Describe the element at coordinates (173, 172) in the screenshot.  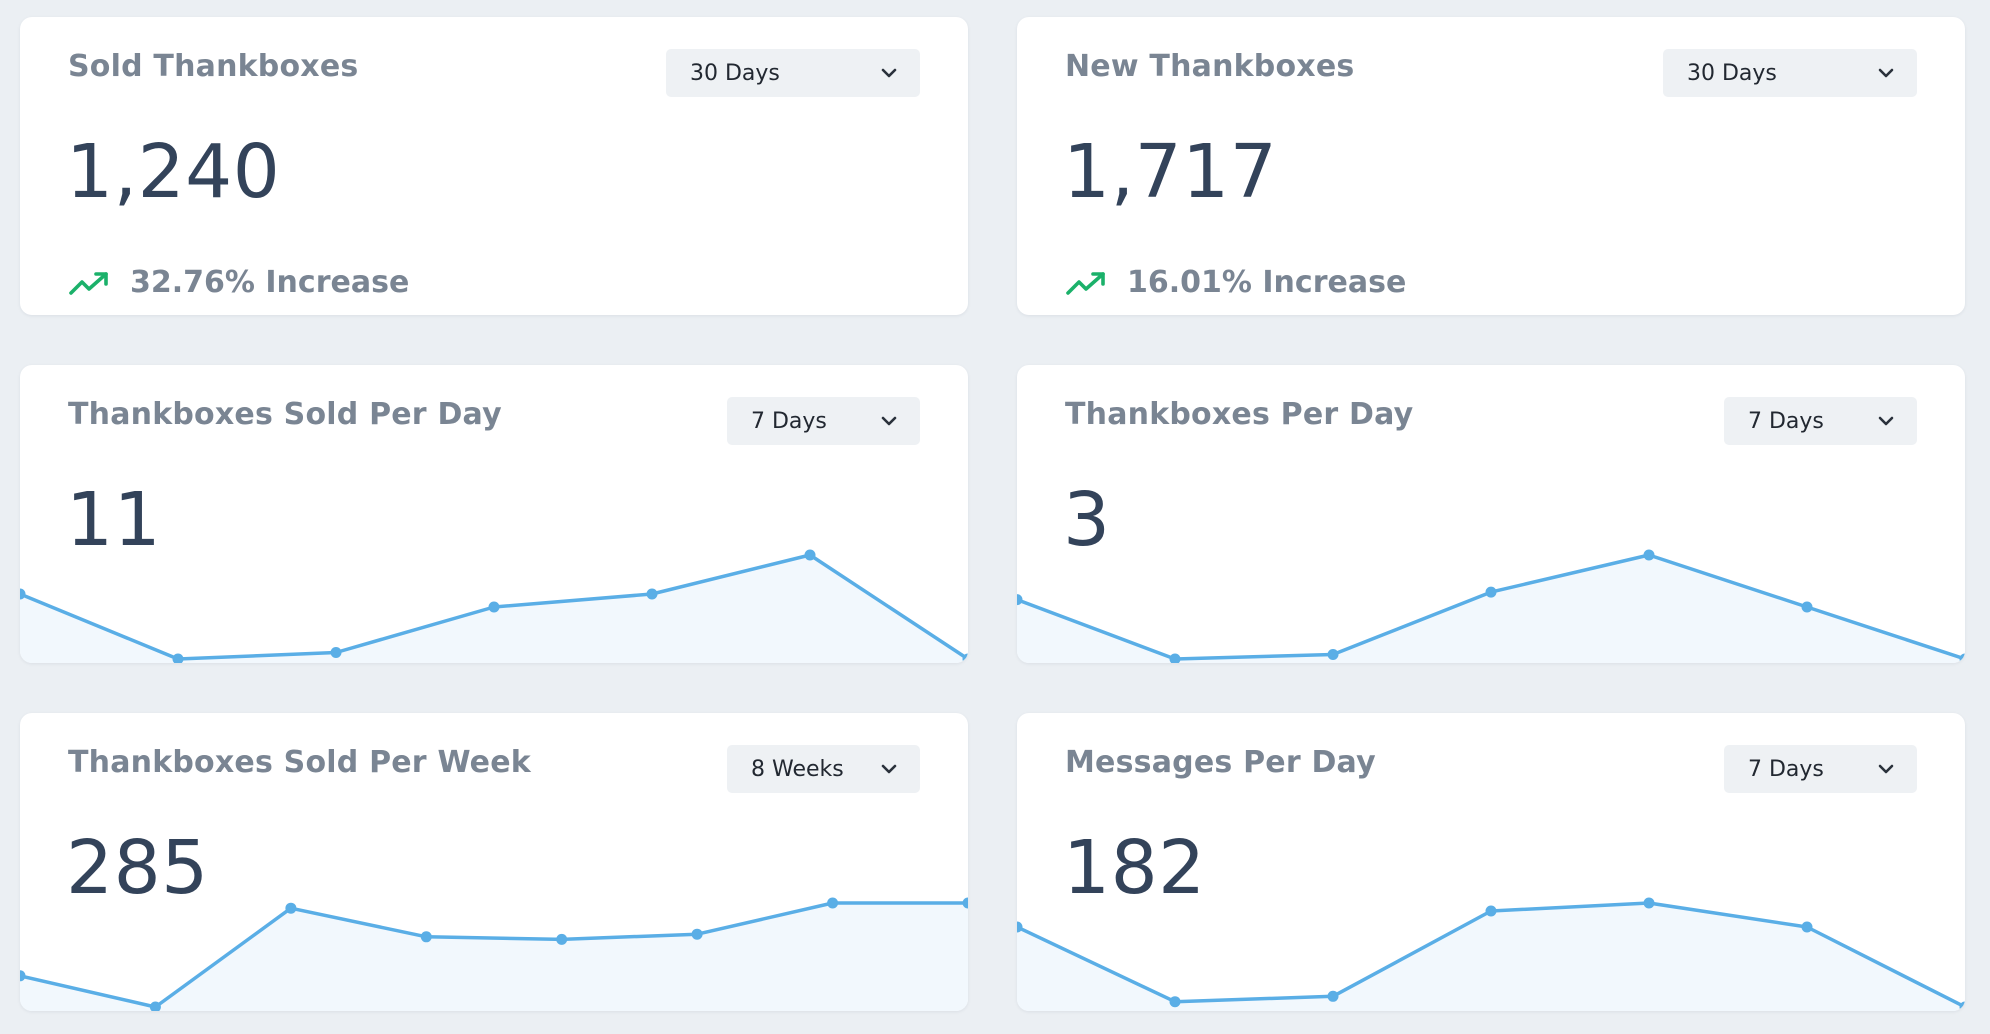
I see `metric-value: 1,240` at that location.